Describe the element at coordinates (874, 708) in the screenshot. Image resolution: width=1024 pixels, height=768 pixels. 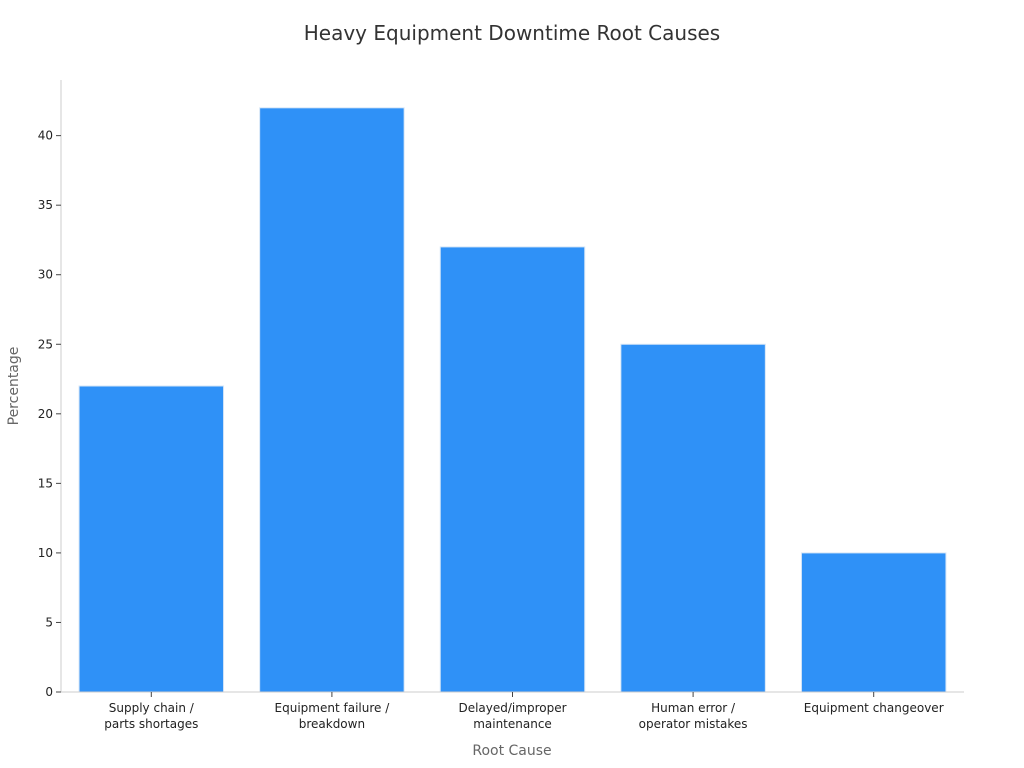
I see `x-tick-label-4: Equipment changeover` at that location.